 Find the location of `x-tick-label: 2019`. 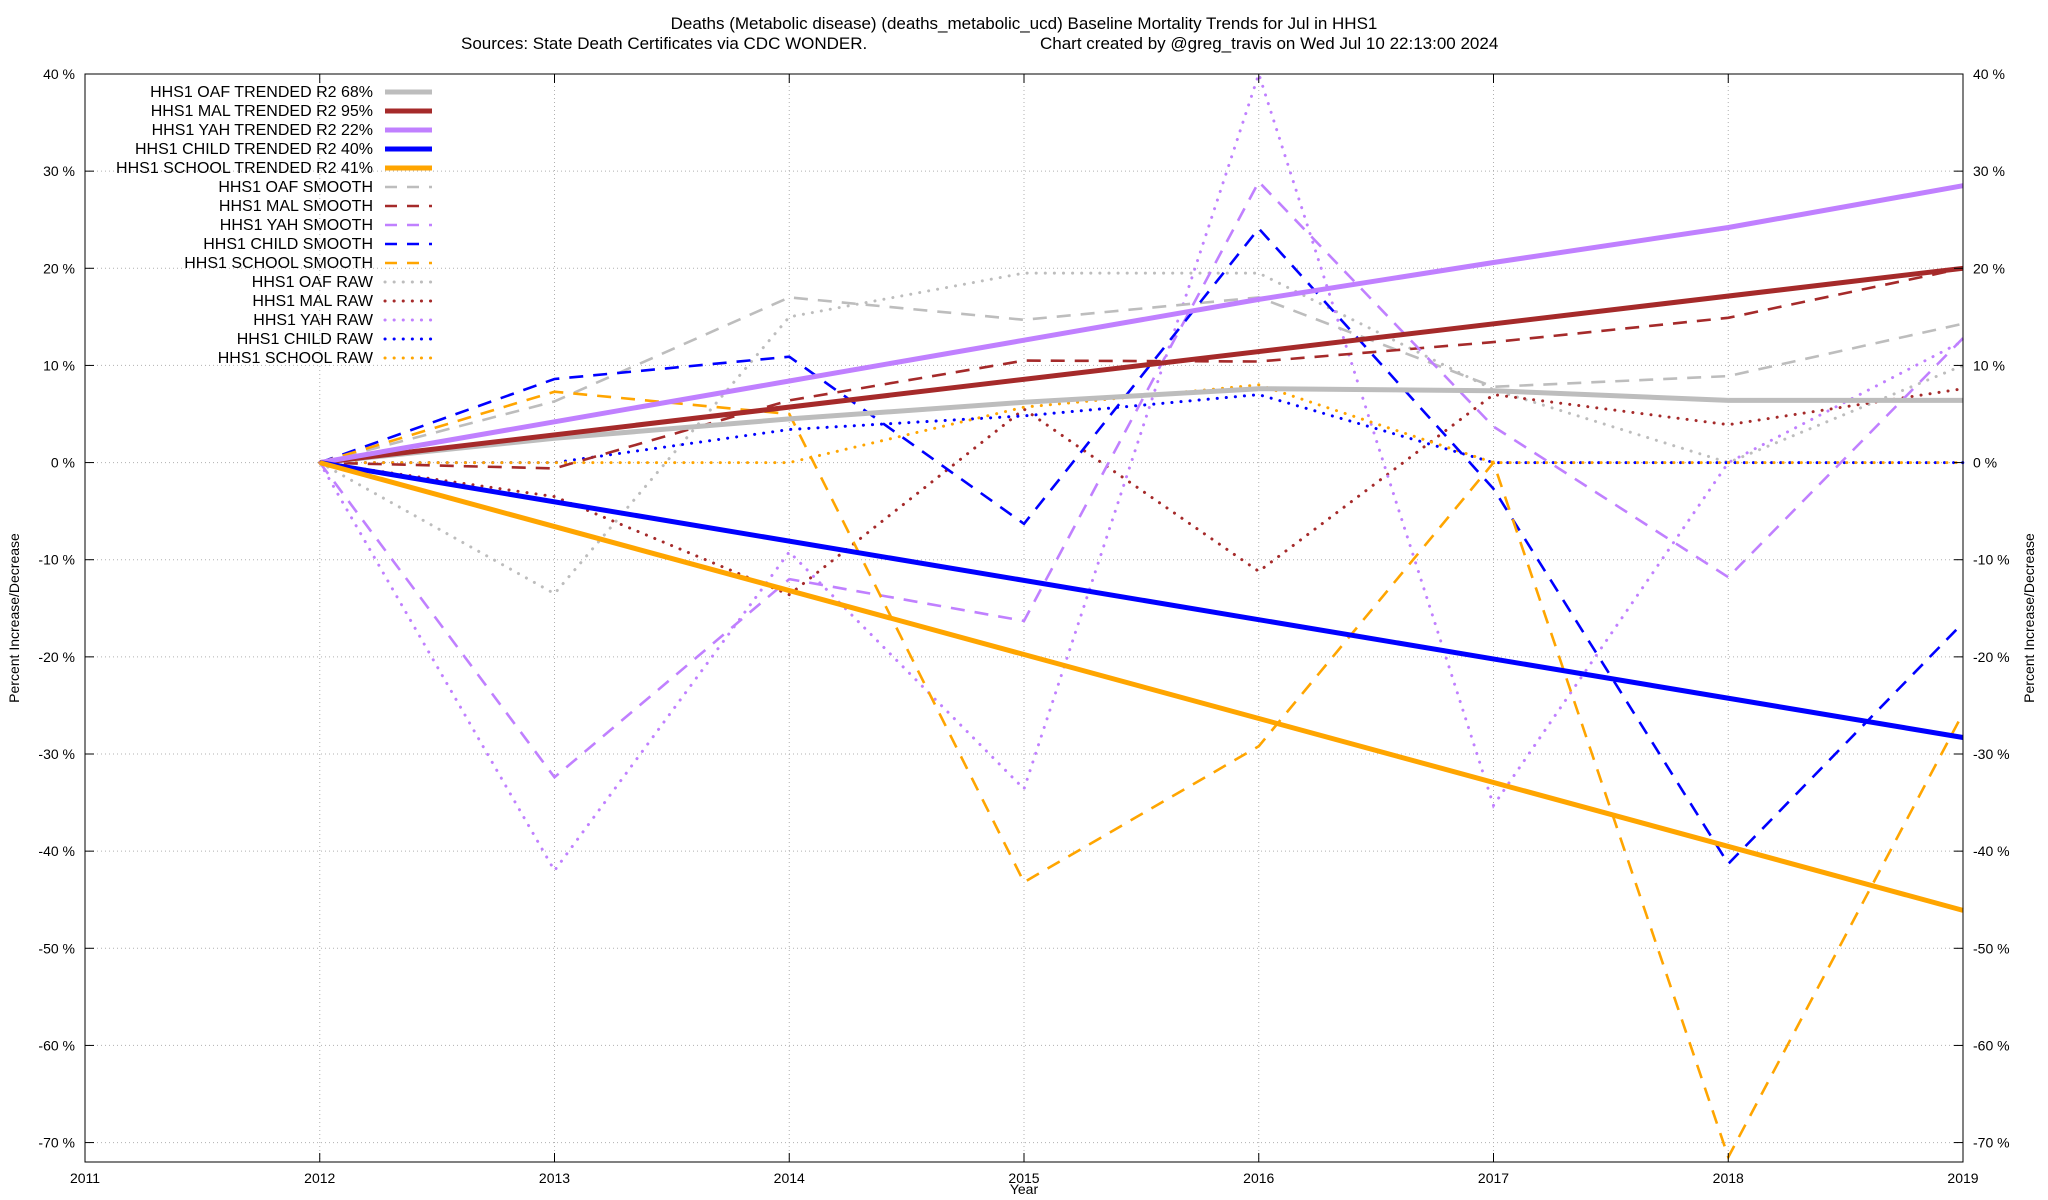

x-tick-label: 2019 is located at coordinates (1962, 1178).